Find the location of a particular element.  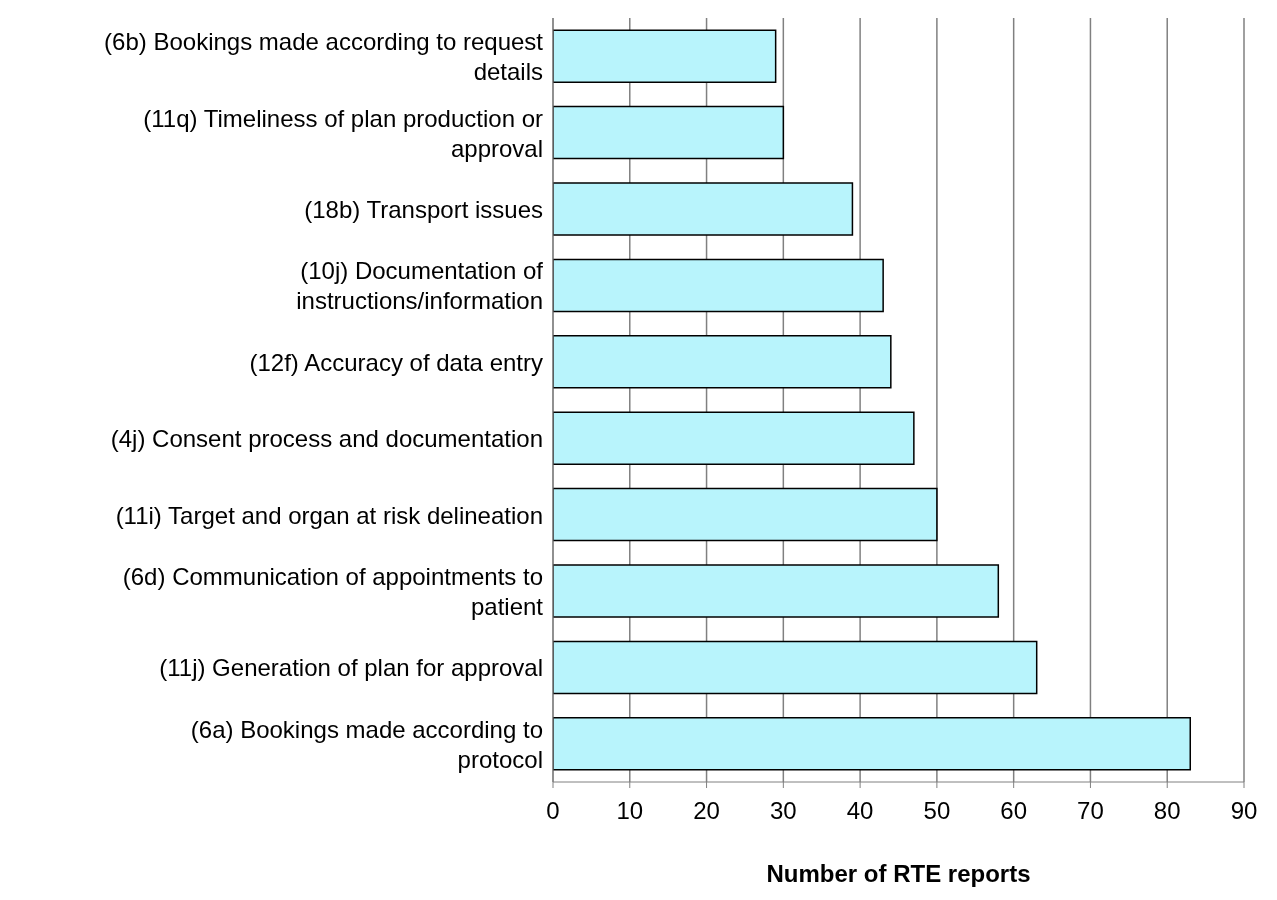

x-tick-label: 10 is located at coordinates (630, 811).